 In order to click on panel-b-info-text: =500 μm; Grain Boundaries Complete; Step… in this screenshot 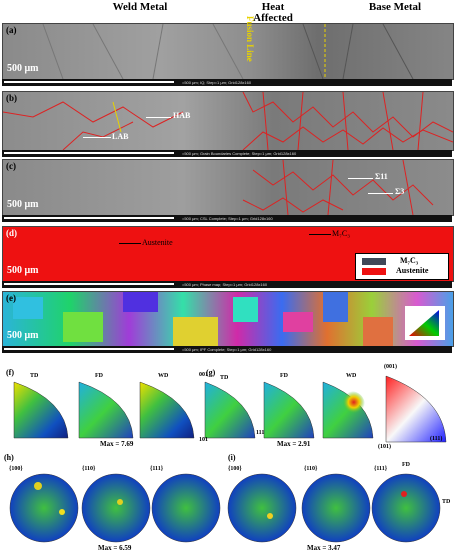, I will do `click(239, 153)`.